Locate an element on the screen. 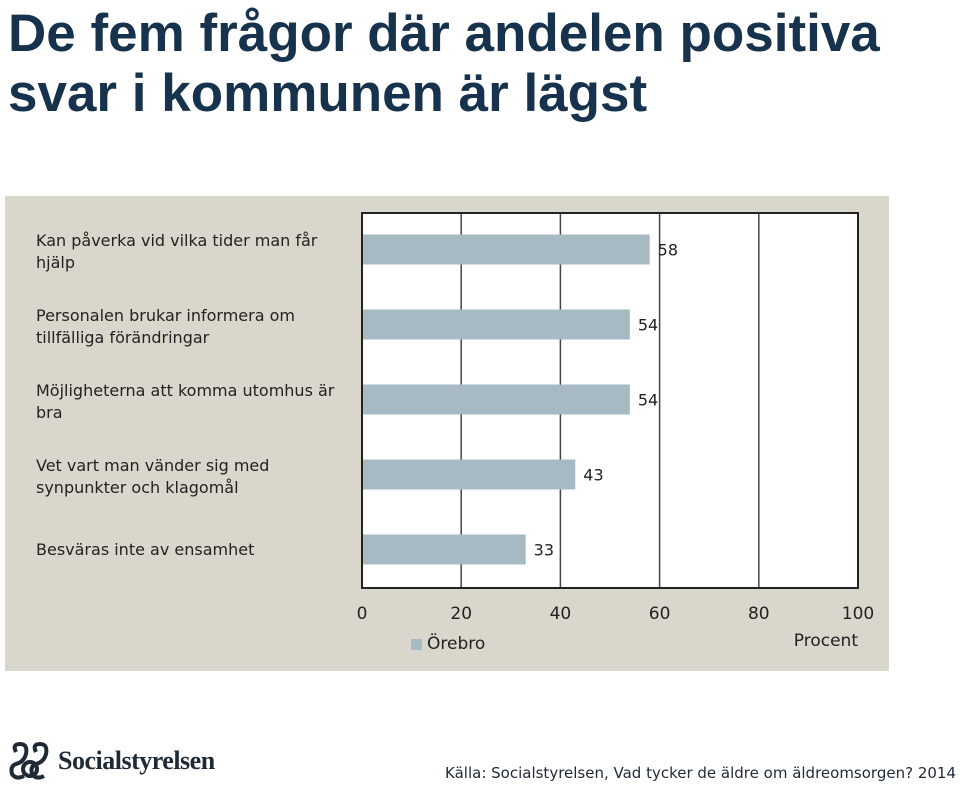  legend: Örebro is located at coordinates (448, 644).